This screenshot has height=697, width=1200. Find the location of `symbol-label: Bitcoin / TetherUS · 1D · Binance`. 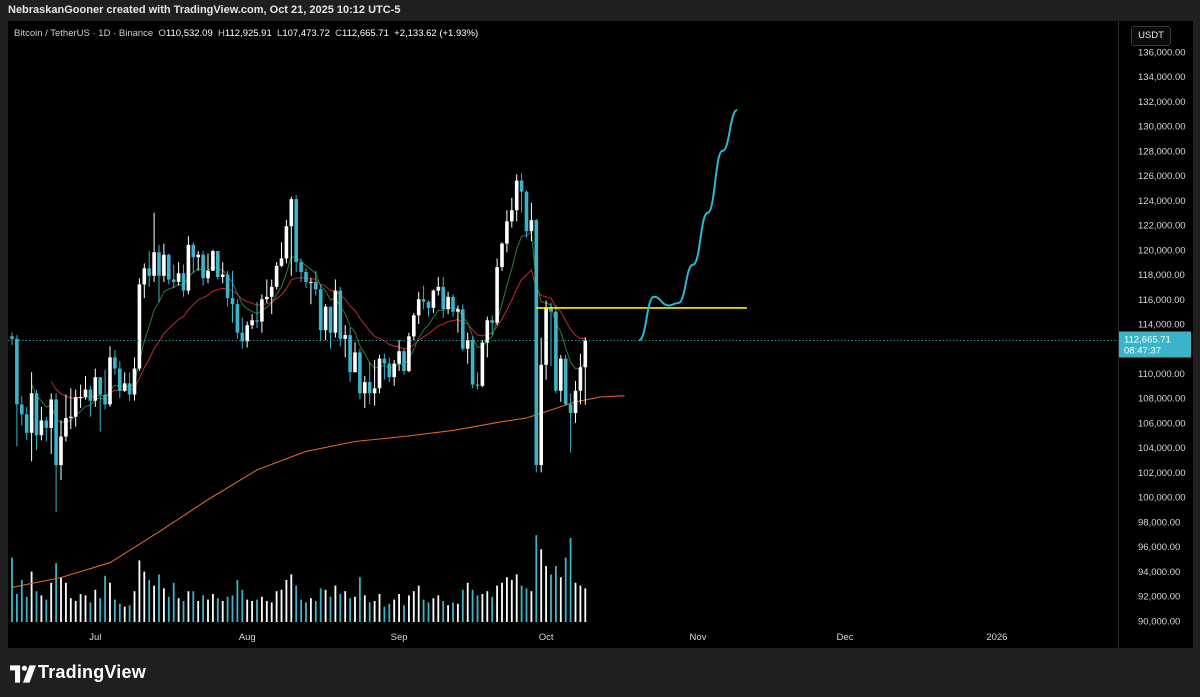

symbol-label: Bitcoin / TetherUS · 1D · Binance is located at coordinates (84, 33).